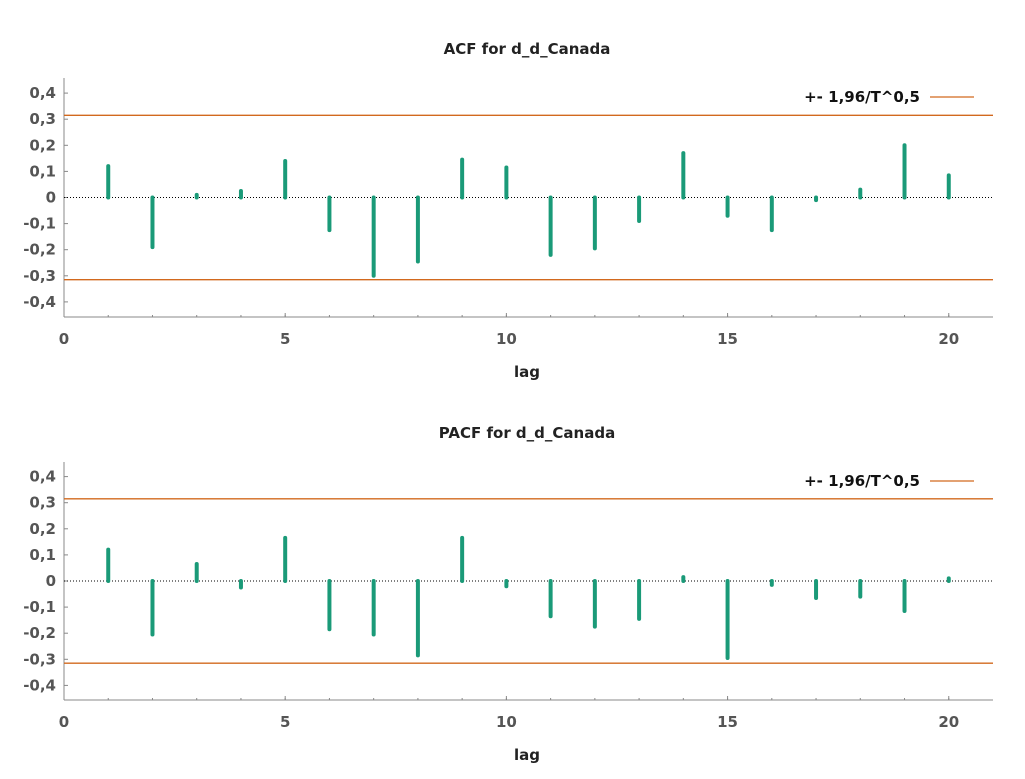 Image resolution: width=1025 pixels, height=779 pixels. Describe the element at coordinates (64, 339) in the screenshot. I see `acf-x-tick-label: 0` at that location.